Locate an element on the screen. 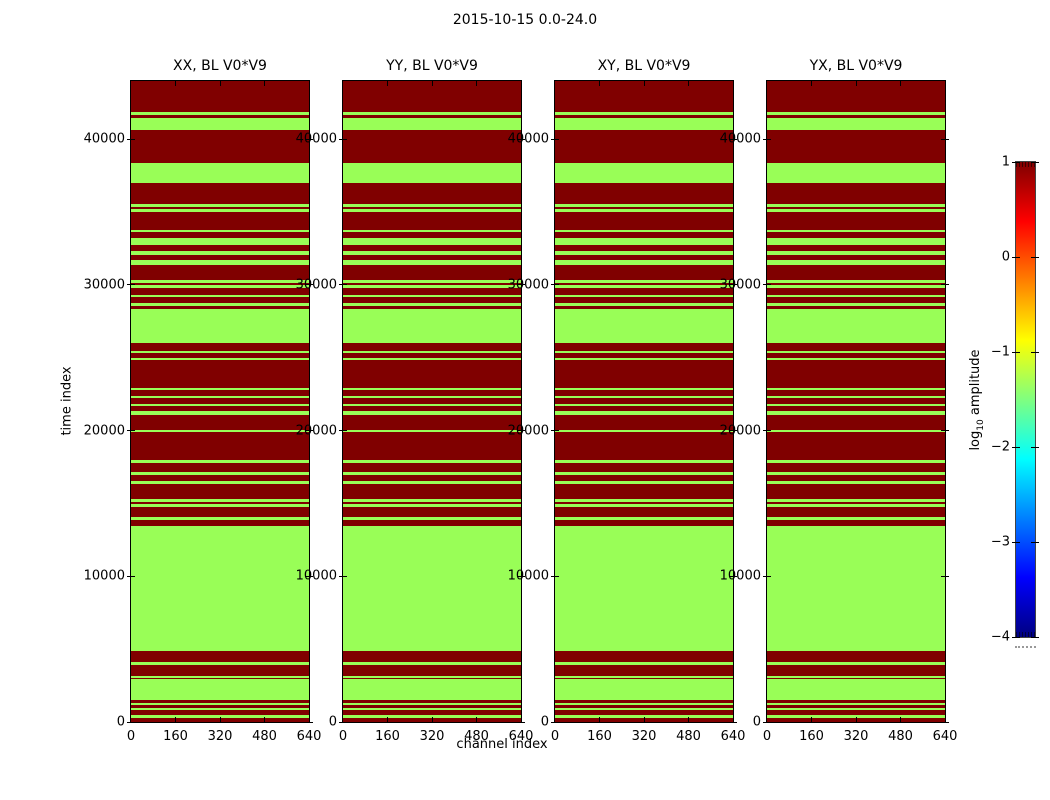 This screenshot has width=1050, height=800. panel-title-xy: XY, BL V0*V9 is located at coordinates (644, 66).